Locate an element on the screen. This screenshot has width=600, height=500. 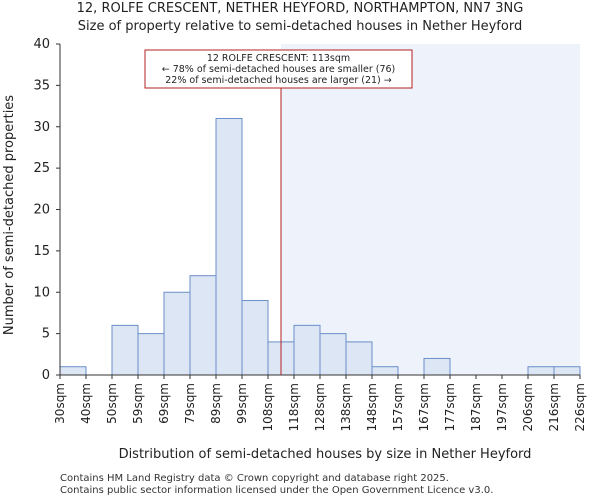
x-tick-label: 226sqm is located at coordinates (580, 407).